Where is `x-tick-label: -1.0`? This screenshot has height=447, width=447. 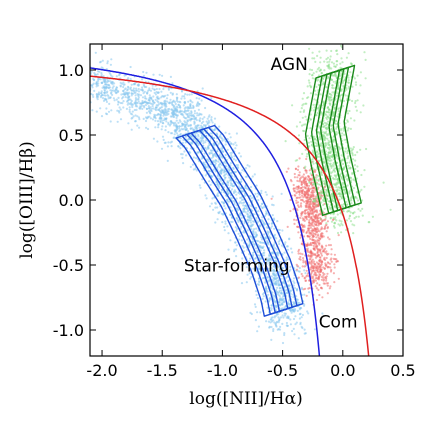
x-tick-label: -1.0 is located at coordinates (222, 370).